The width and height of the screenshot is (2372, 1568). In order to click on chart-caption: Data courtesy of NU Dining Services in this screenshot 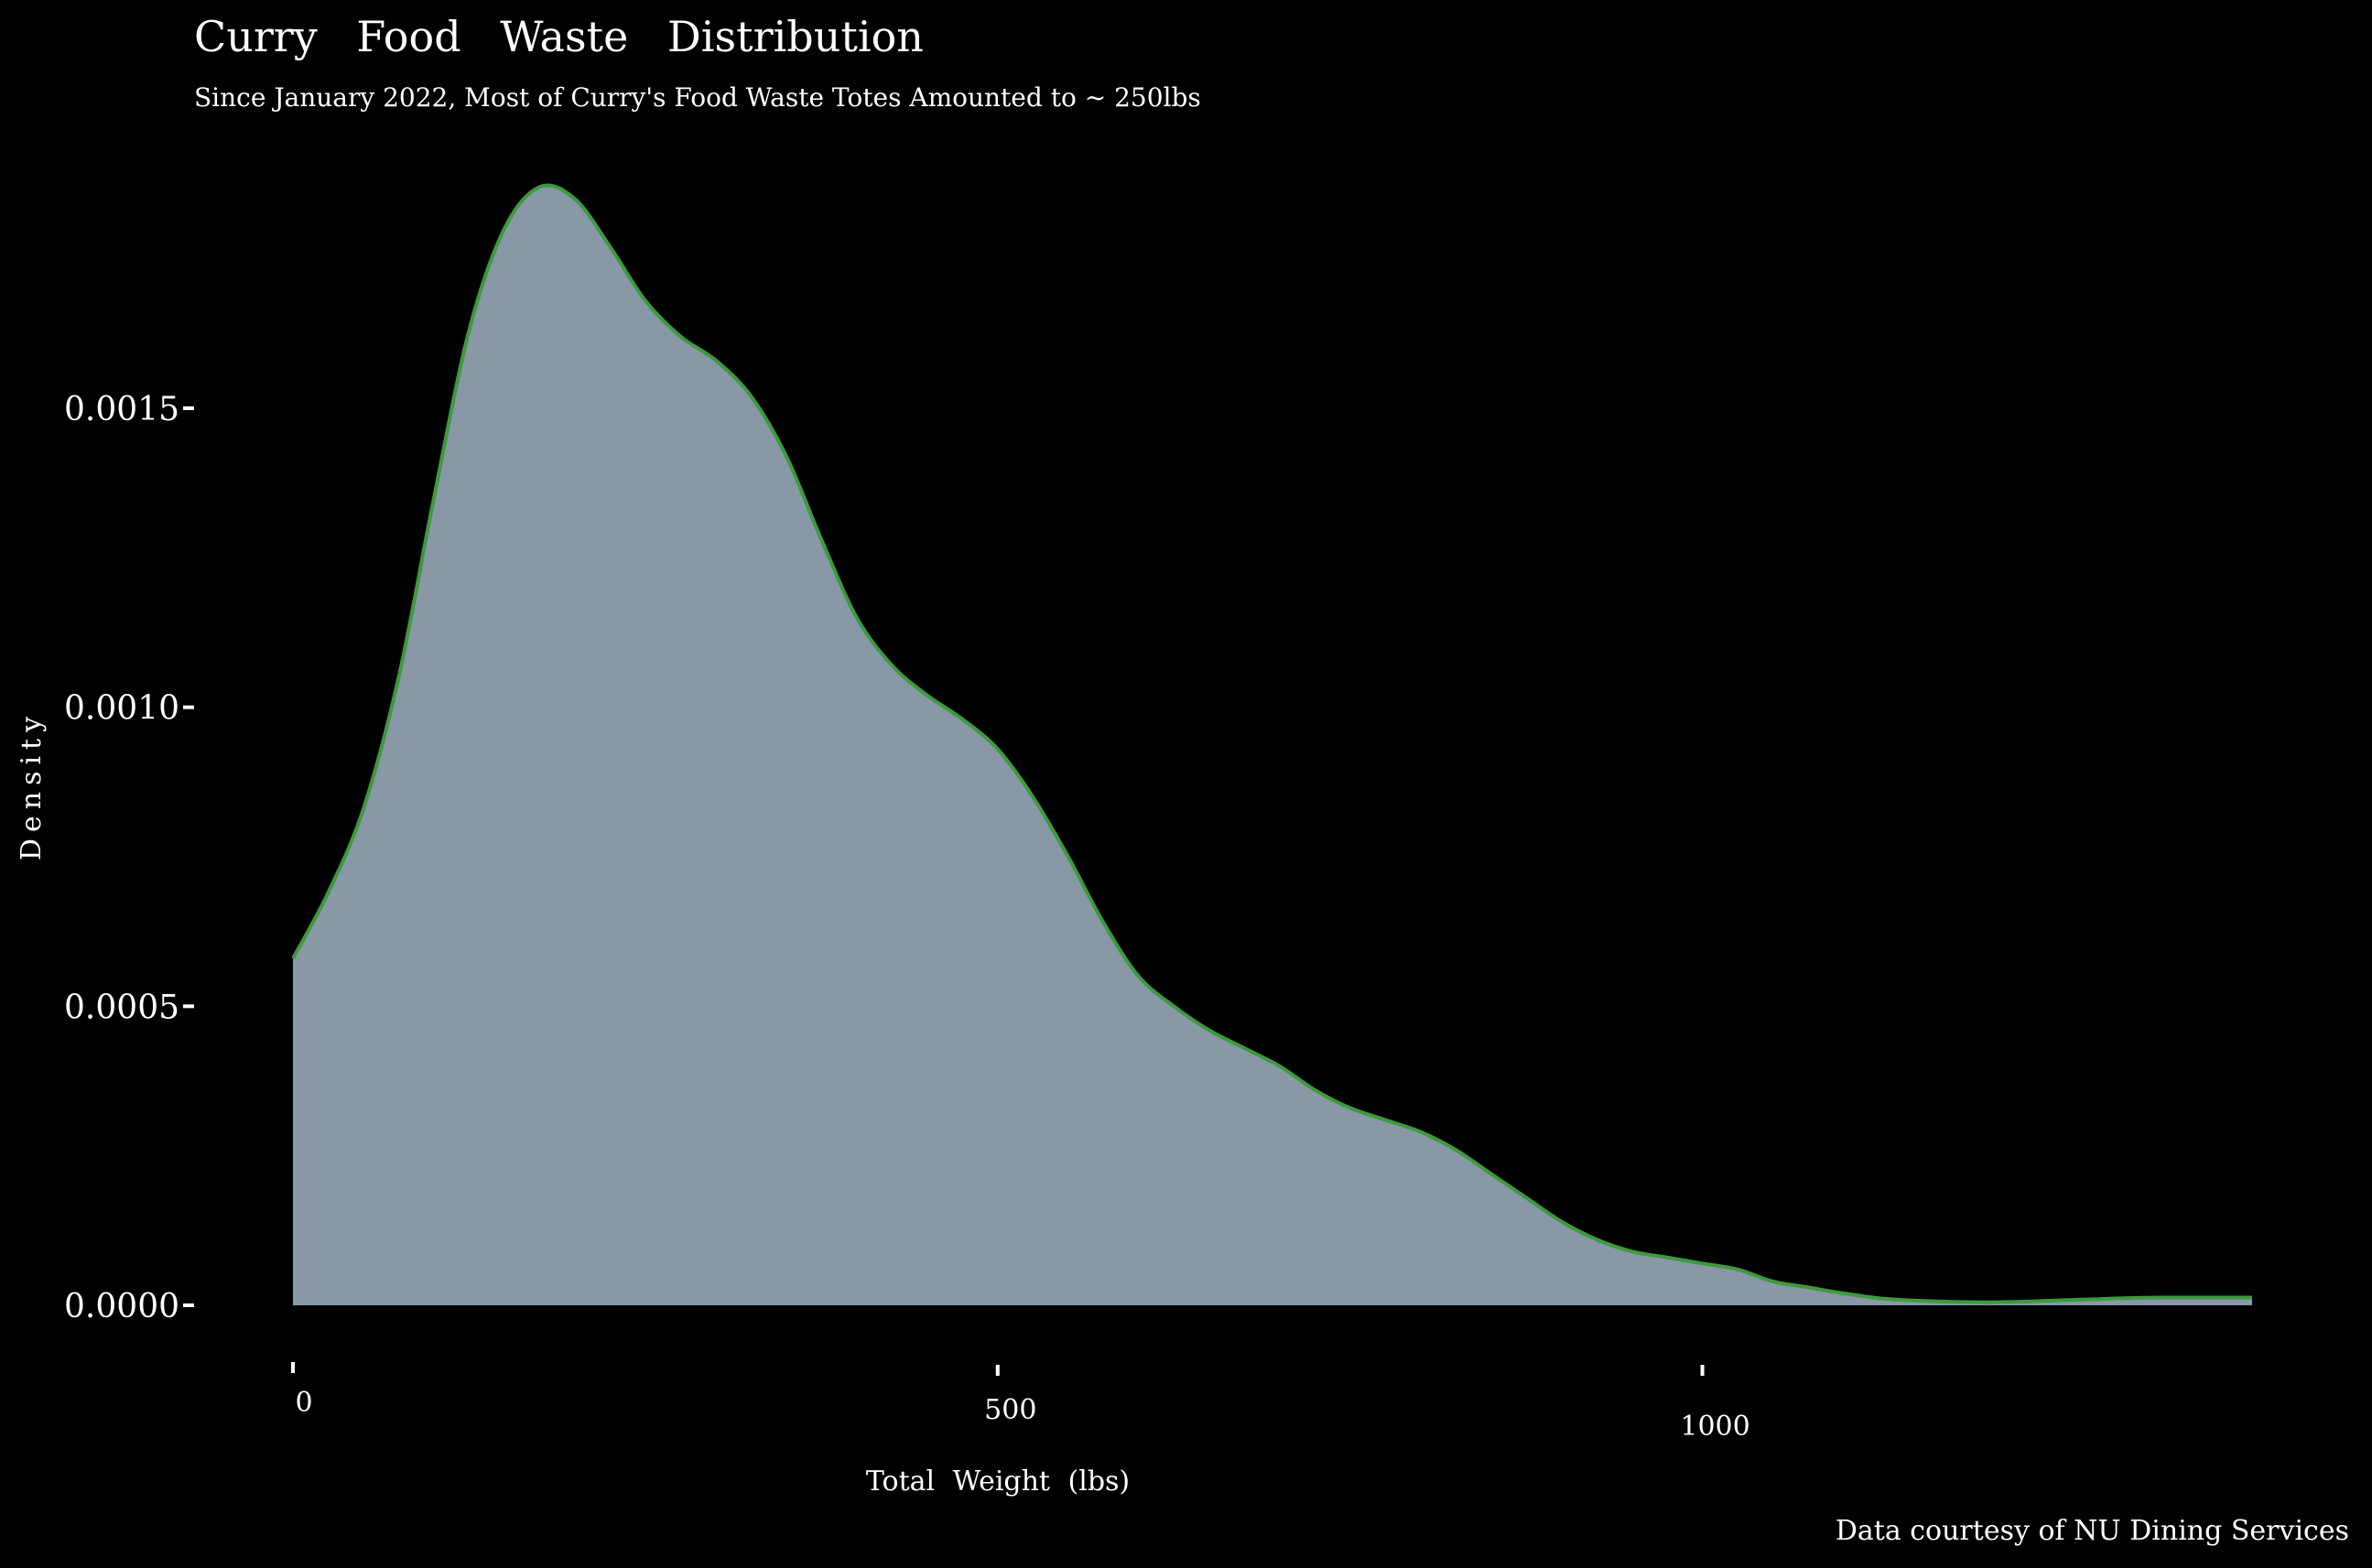, I will do `click(2092, 1531)`.